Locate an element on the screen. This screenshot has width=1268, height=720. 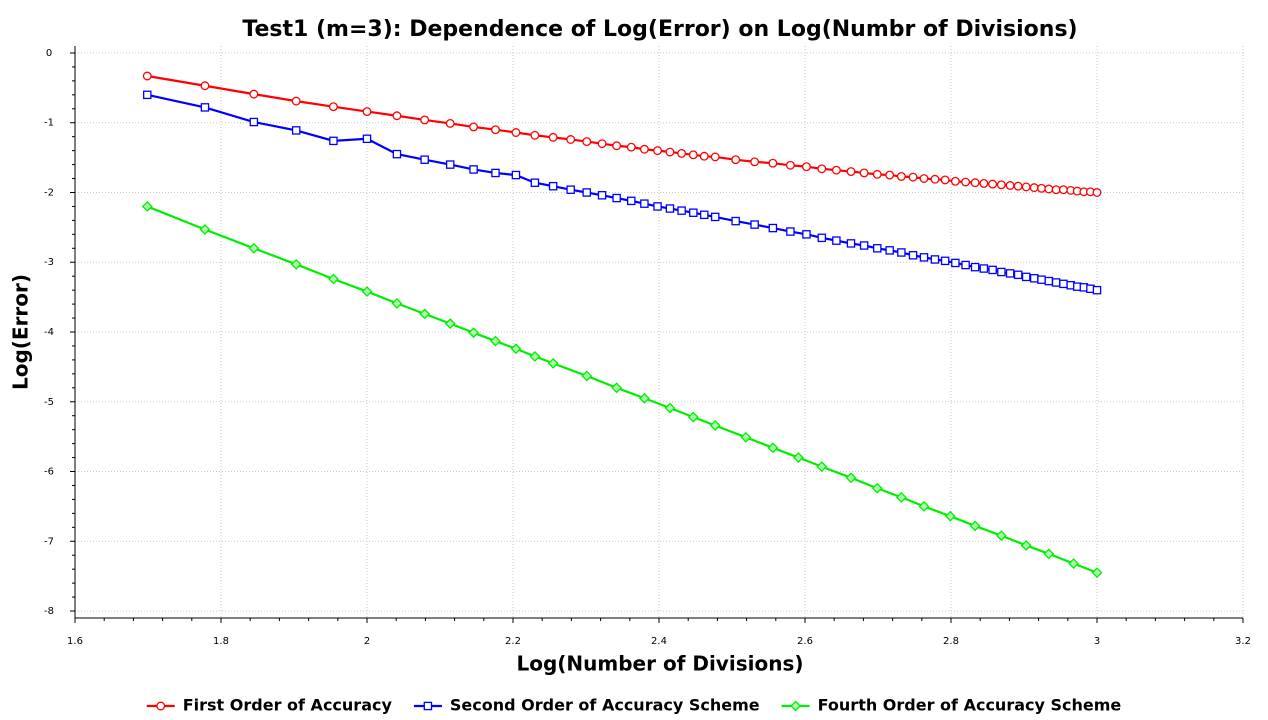
x-tick-label: 1.8 is located at coordinates (221, 641).